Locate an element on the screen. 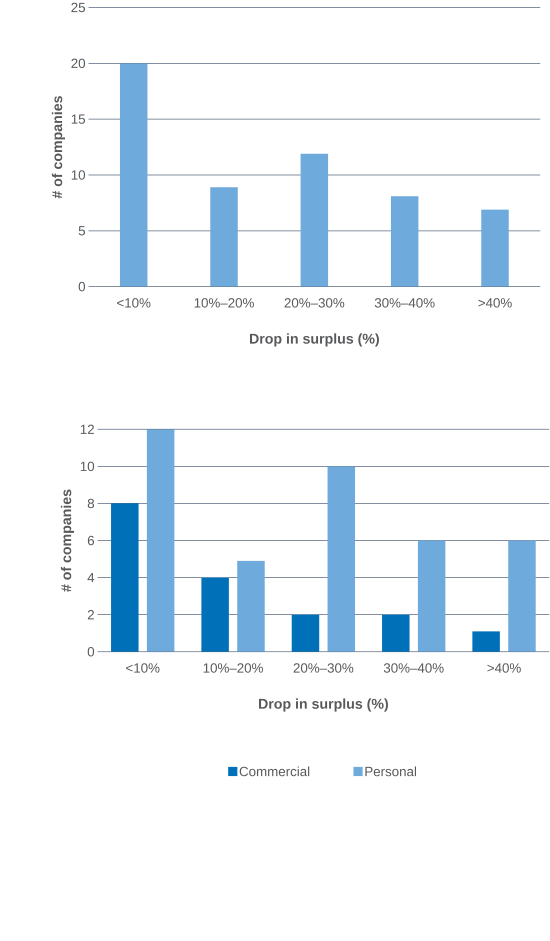 This screenshot has width=550, height=941. y-tick-label: 8 is located at coordinates (91, 503).